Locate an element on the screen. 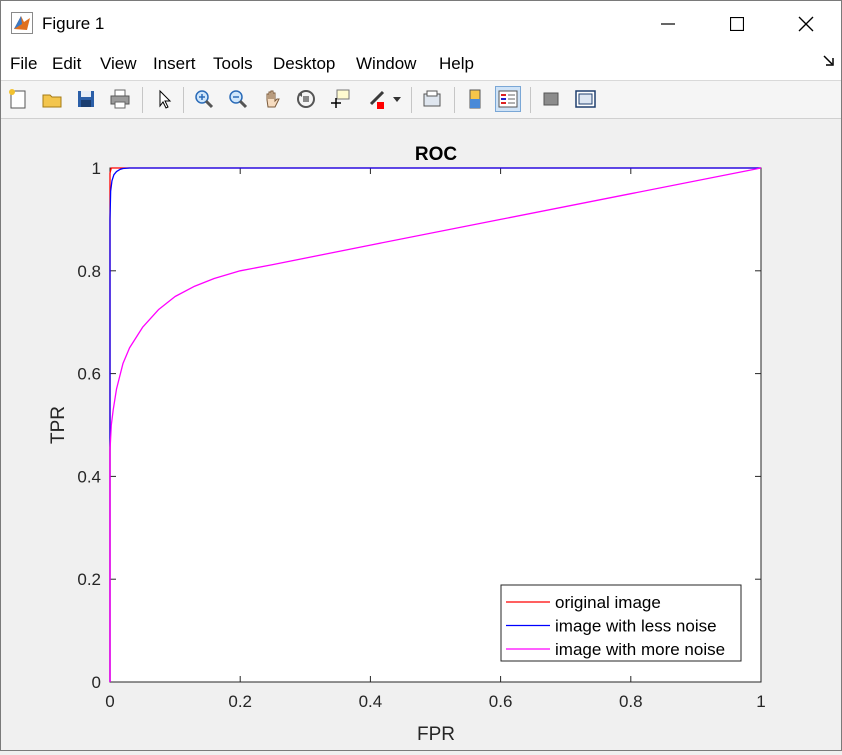 The width and height of the screenshot is (842, 755). rotate-3d-icon is located at coordinates (306, 99).